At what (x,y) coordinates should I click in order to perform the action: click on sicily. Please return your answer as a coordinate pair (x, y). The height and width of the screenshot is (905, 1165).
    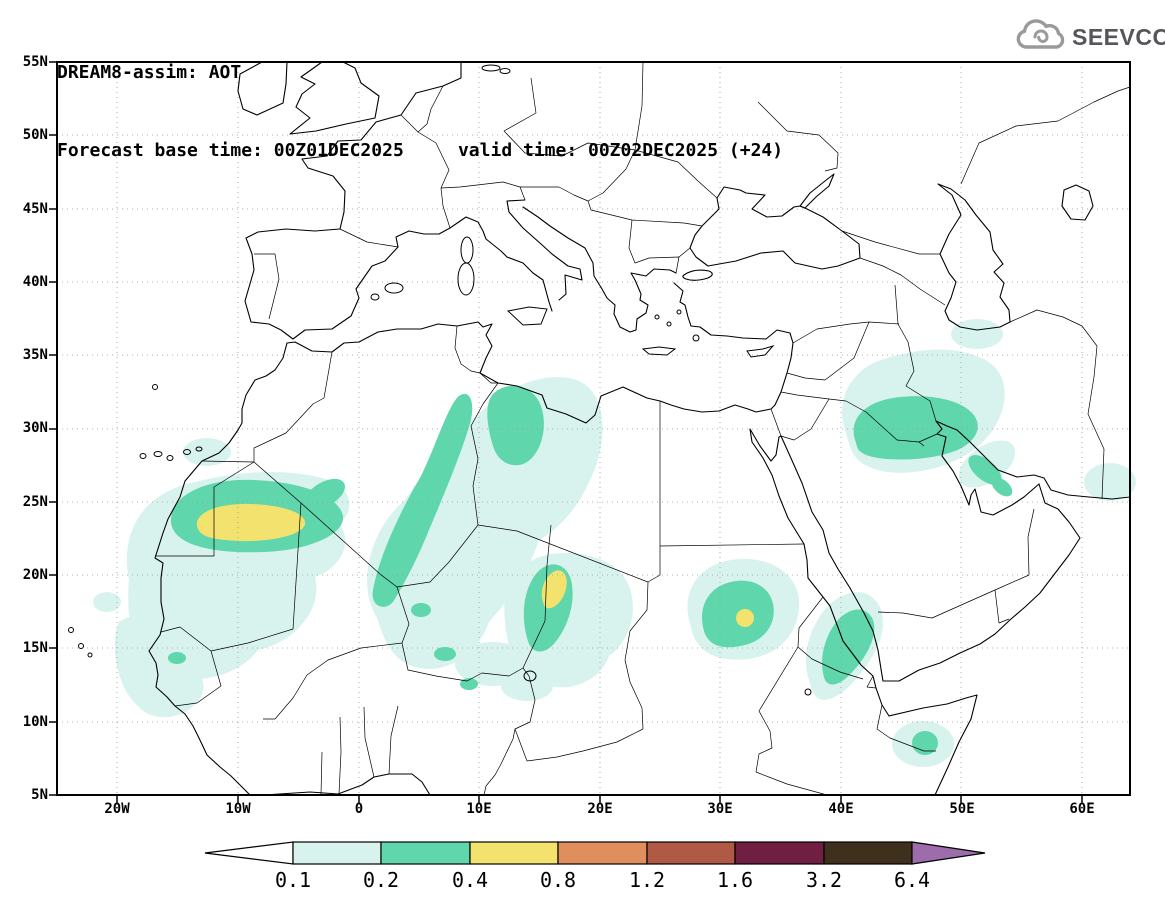
    Looking at the image, I should click on (527, 316).